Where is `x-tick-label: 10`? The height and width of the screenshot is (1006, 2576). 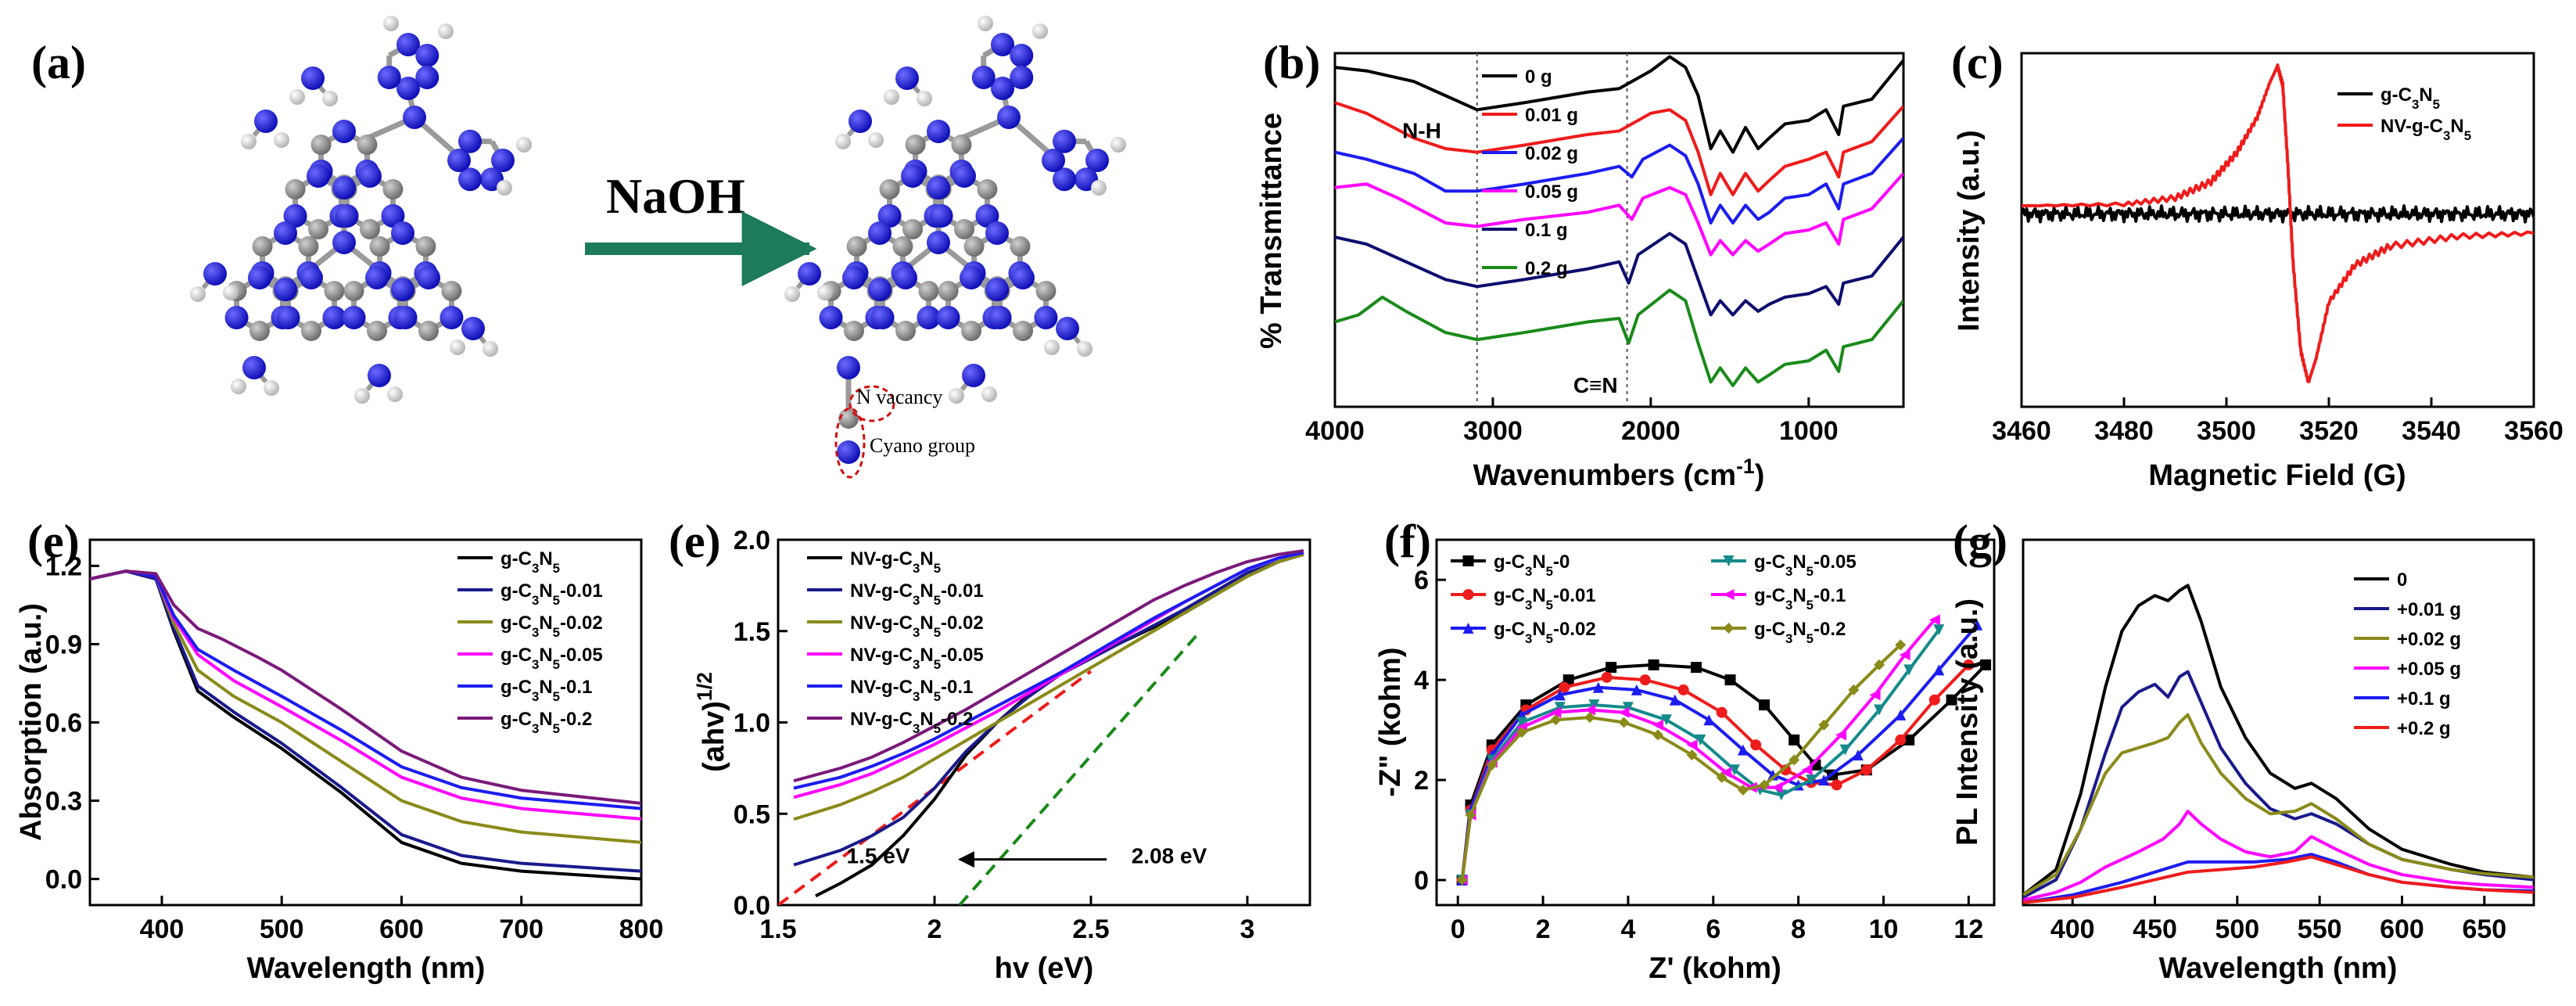 x-tick-label: 10 is located at coordinates (1884, 929).